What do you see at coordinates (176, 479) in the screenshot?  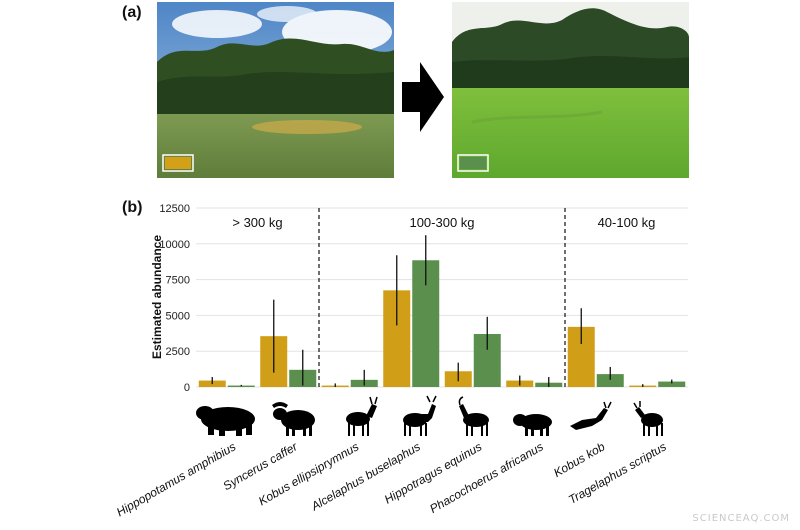 I see `x-tick-label: Hippopotamus amphibius` at bounding box center [176, 479].